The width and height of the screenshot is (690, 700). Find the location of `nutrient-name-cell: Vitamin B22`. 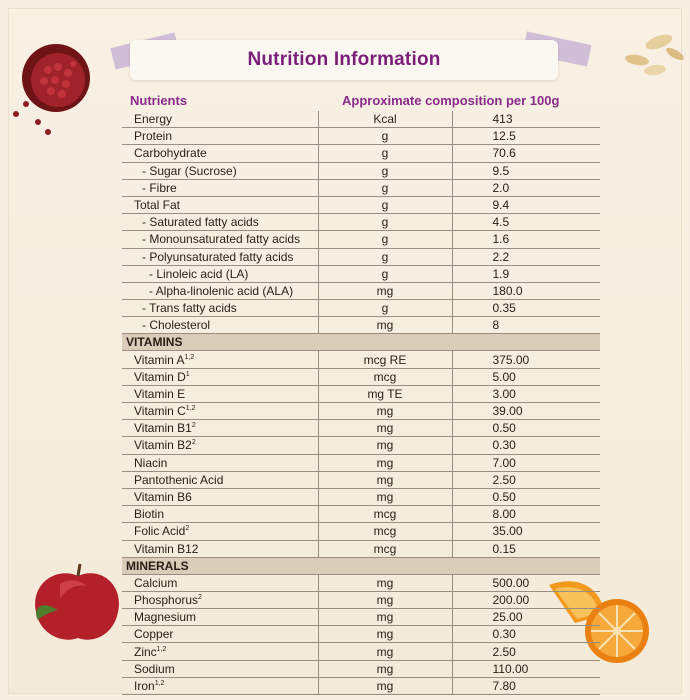

nutrient-name-cell: Vitamin B22 is located at coordinates (220, 445).